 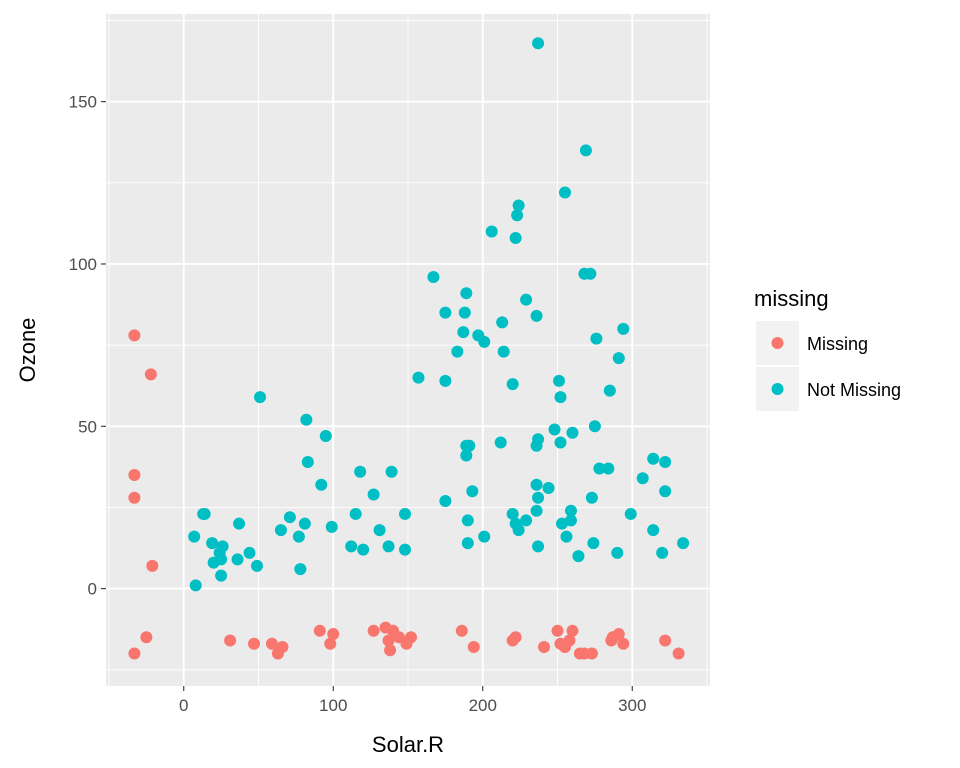 What do you see at coordinates (83, 346) in the screenshot?
I see `y-tick-labels: 0 50 100 150` at bounding box center [83, 346].